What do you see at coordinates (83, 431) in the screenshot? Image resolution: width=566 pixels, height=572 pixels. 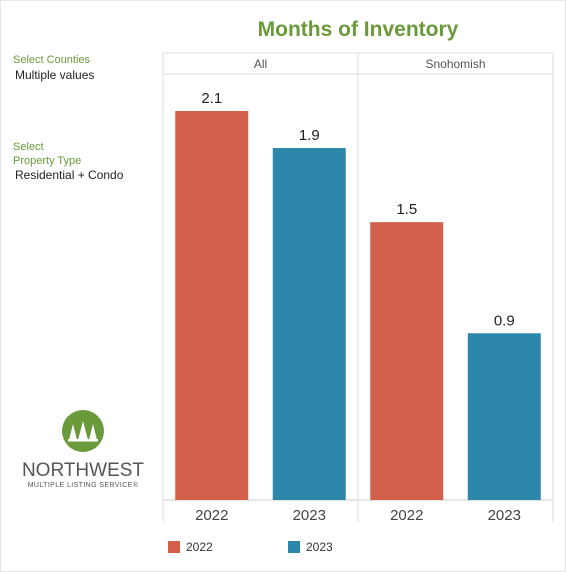 I see `tree-icon` at bounding box center [83, 431].